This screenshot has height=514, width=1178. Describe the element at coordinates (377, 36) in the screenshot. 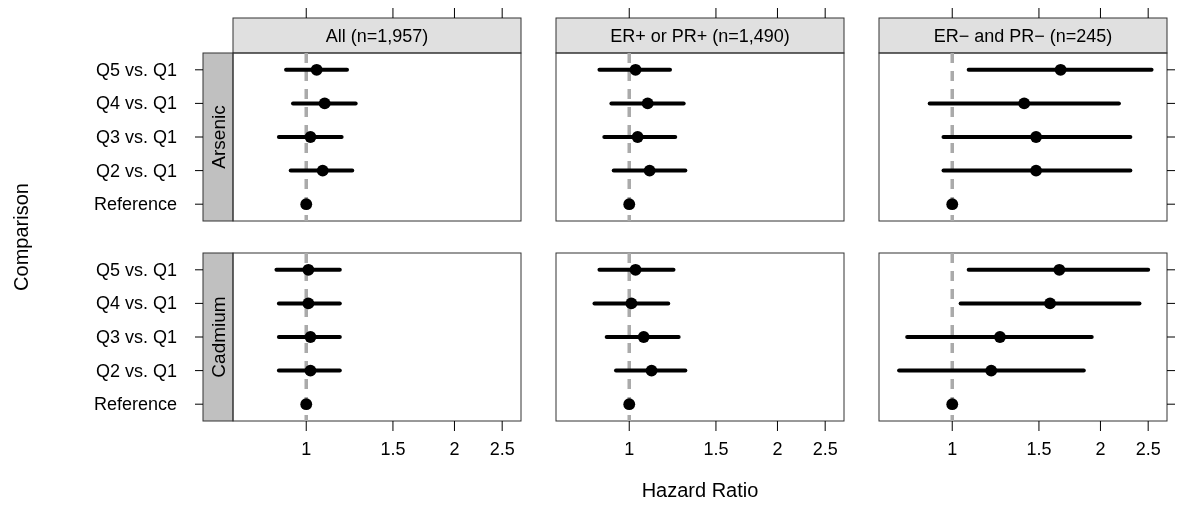

I see `chart-title: All (n=1,957)` at that location.